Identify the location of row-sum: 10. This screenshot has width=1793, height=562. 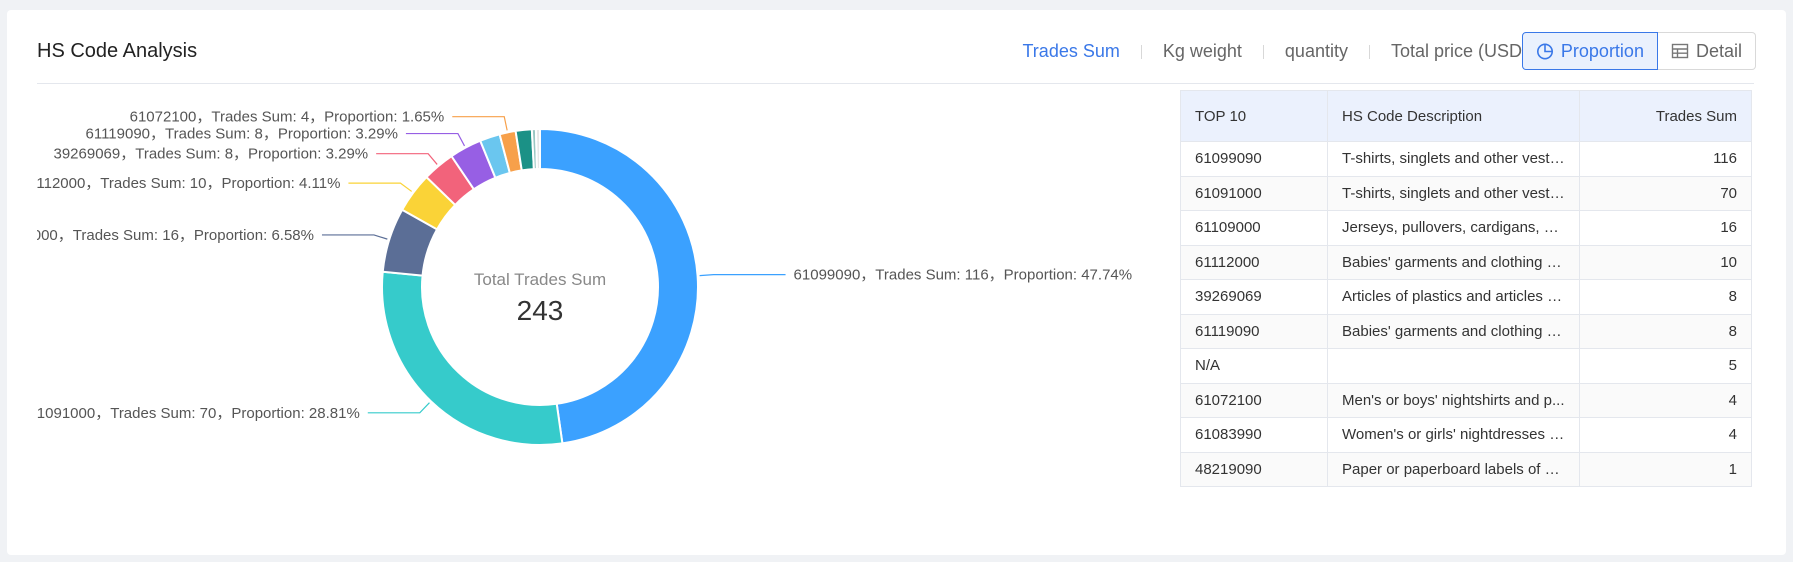
(1665, 262).